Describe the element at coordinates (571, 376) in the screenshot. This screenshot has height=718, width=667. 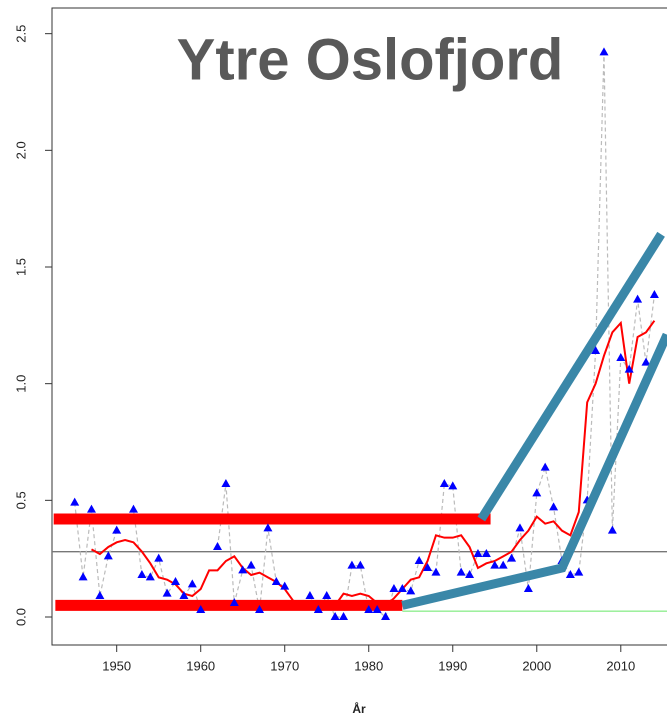
I see `annotation-line` at that location.